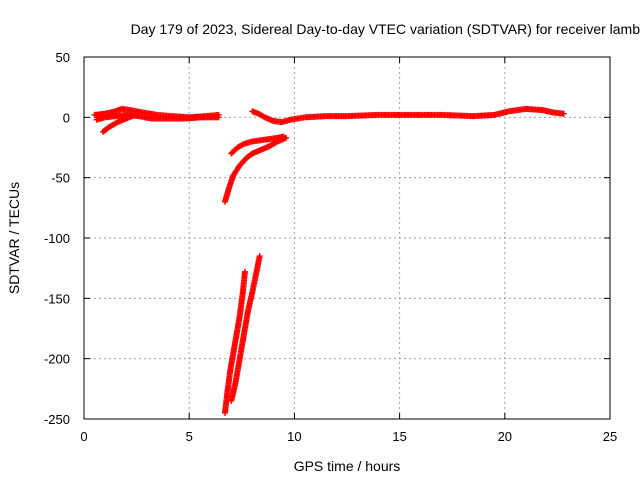 This screenshot has height=480, width=640. Describe the element at coordinates (66, 117) in the screenshot. I see `y-tick-label: 0` at that location.